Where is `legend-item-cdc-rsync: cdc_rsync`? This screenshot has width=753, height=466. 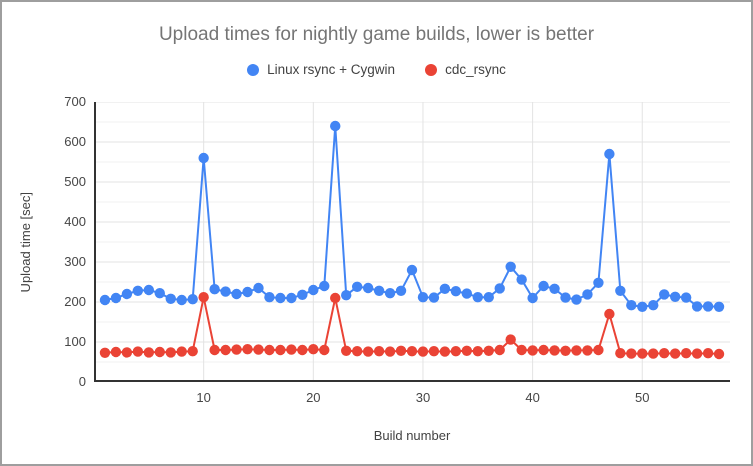
legend-item-cdc-rsync: cdc_rsync is located at coordinates (465, 69).